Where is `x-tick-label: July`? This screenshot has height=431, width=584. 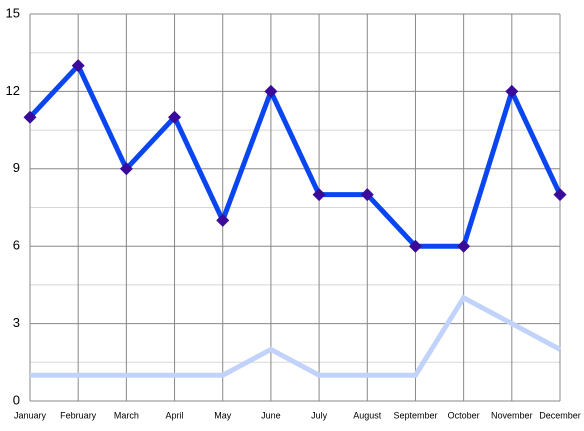
x-tick-label: July is located at coordinates (319, 415).